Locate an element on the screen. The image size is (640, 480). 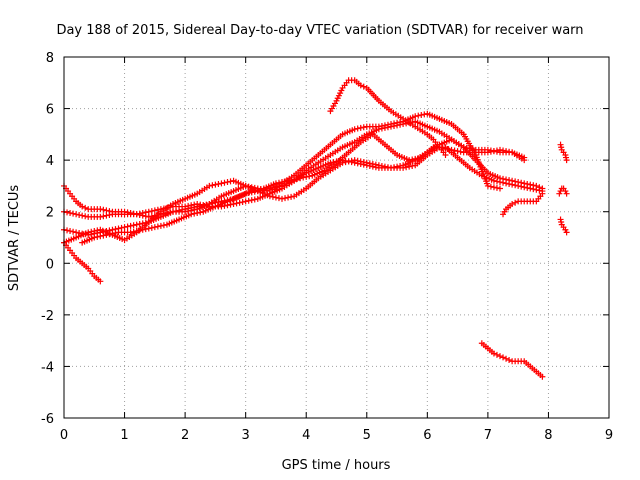
y-tick-label: 6 is located at coordinates (50, 110).